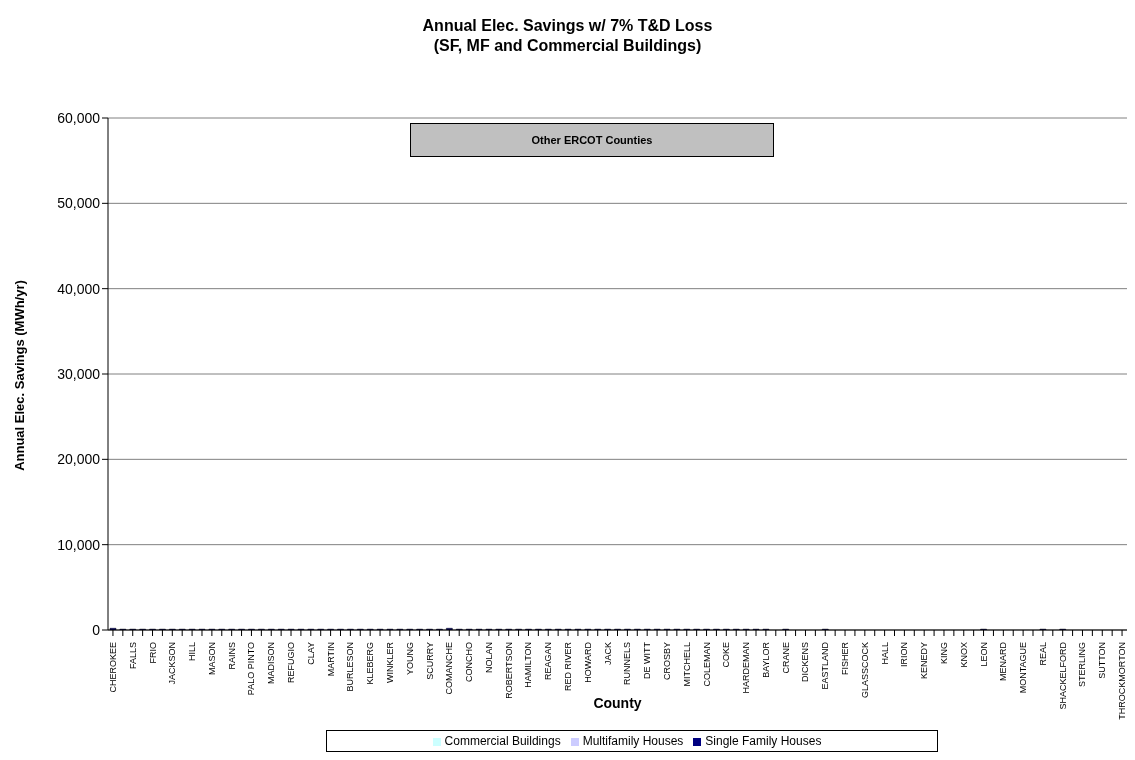 The image size is (1135, 760). What do you see at coordinates (983, 654) in the screenshot?
I see `x-tick-label: LEON` at bounding box center [983, 654].